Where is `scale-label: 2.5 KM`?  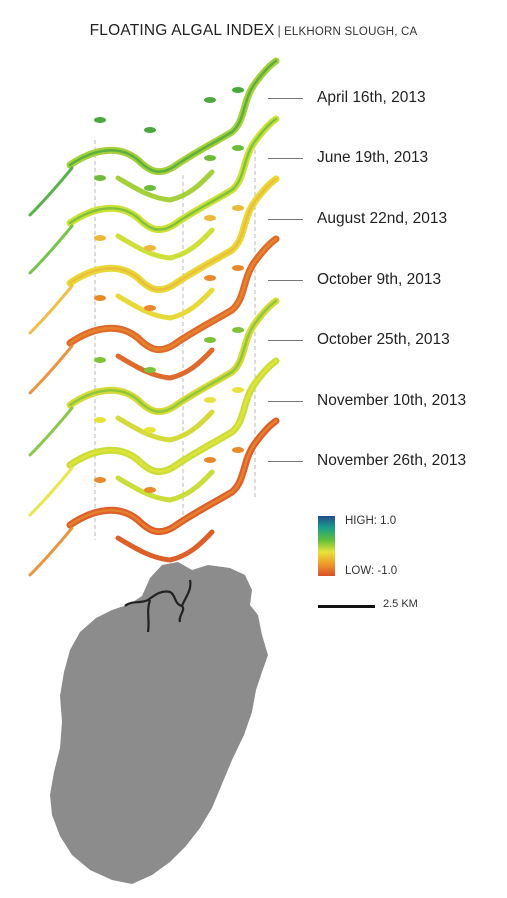 scale-label: 2.5 KM is located at coordinates (400, 604).